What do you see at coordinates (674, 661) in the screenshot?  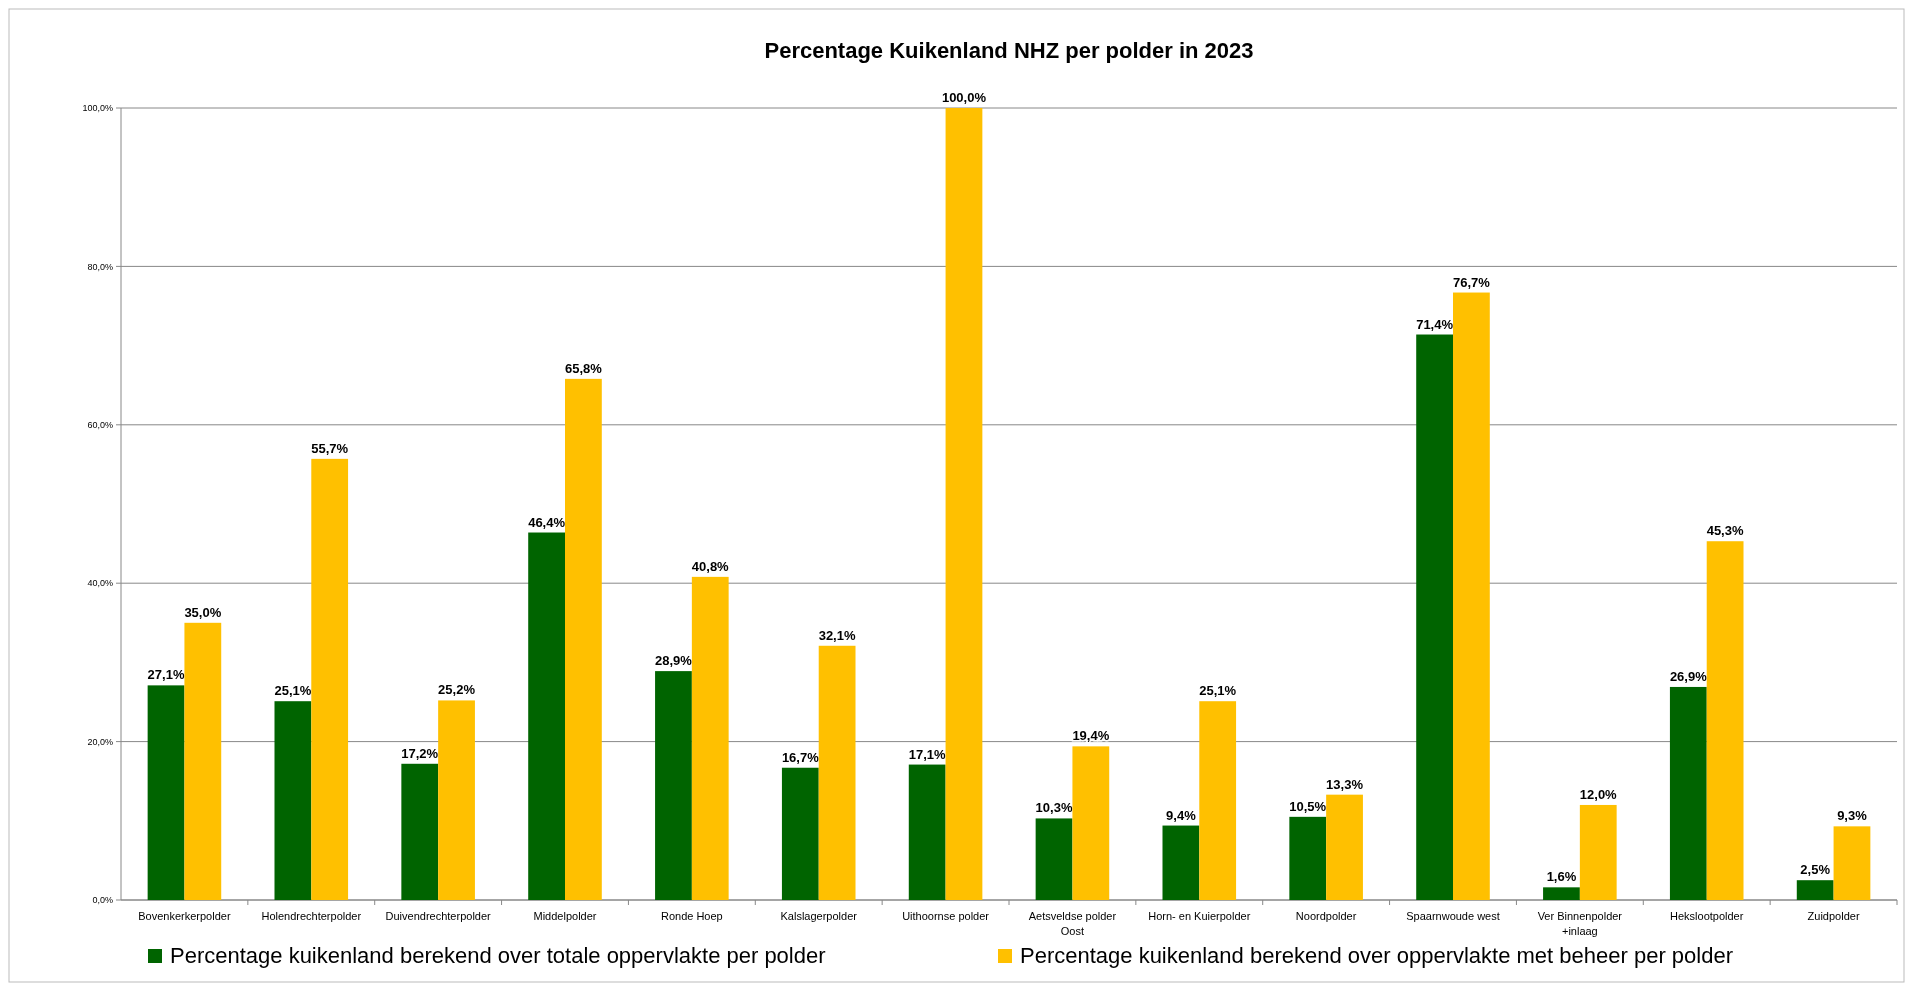 I see `data-label: 28,9%` at bounding box center [674, 661].